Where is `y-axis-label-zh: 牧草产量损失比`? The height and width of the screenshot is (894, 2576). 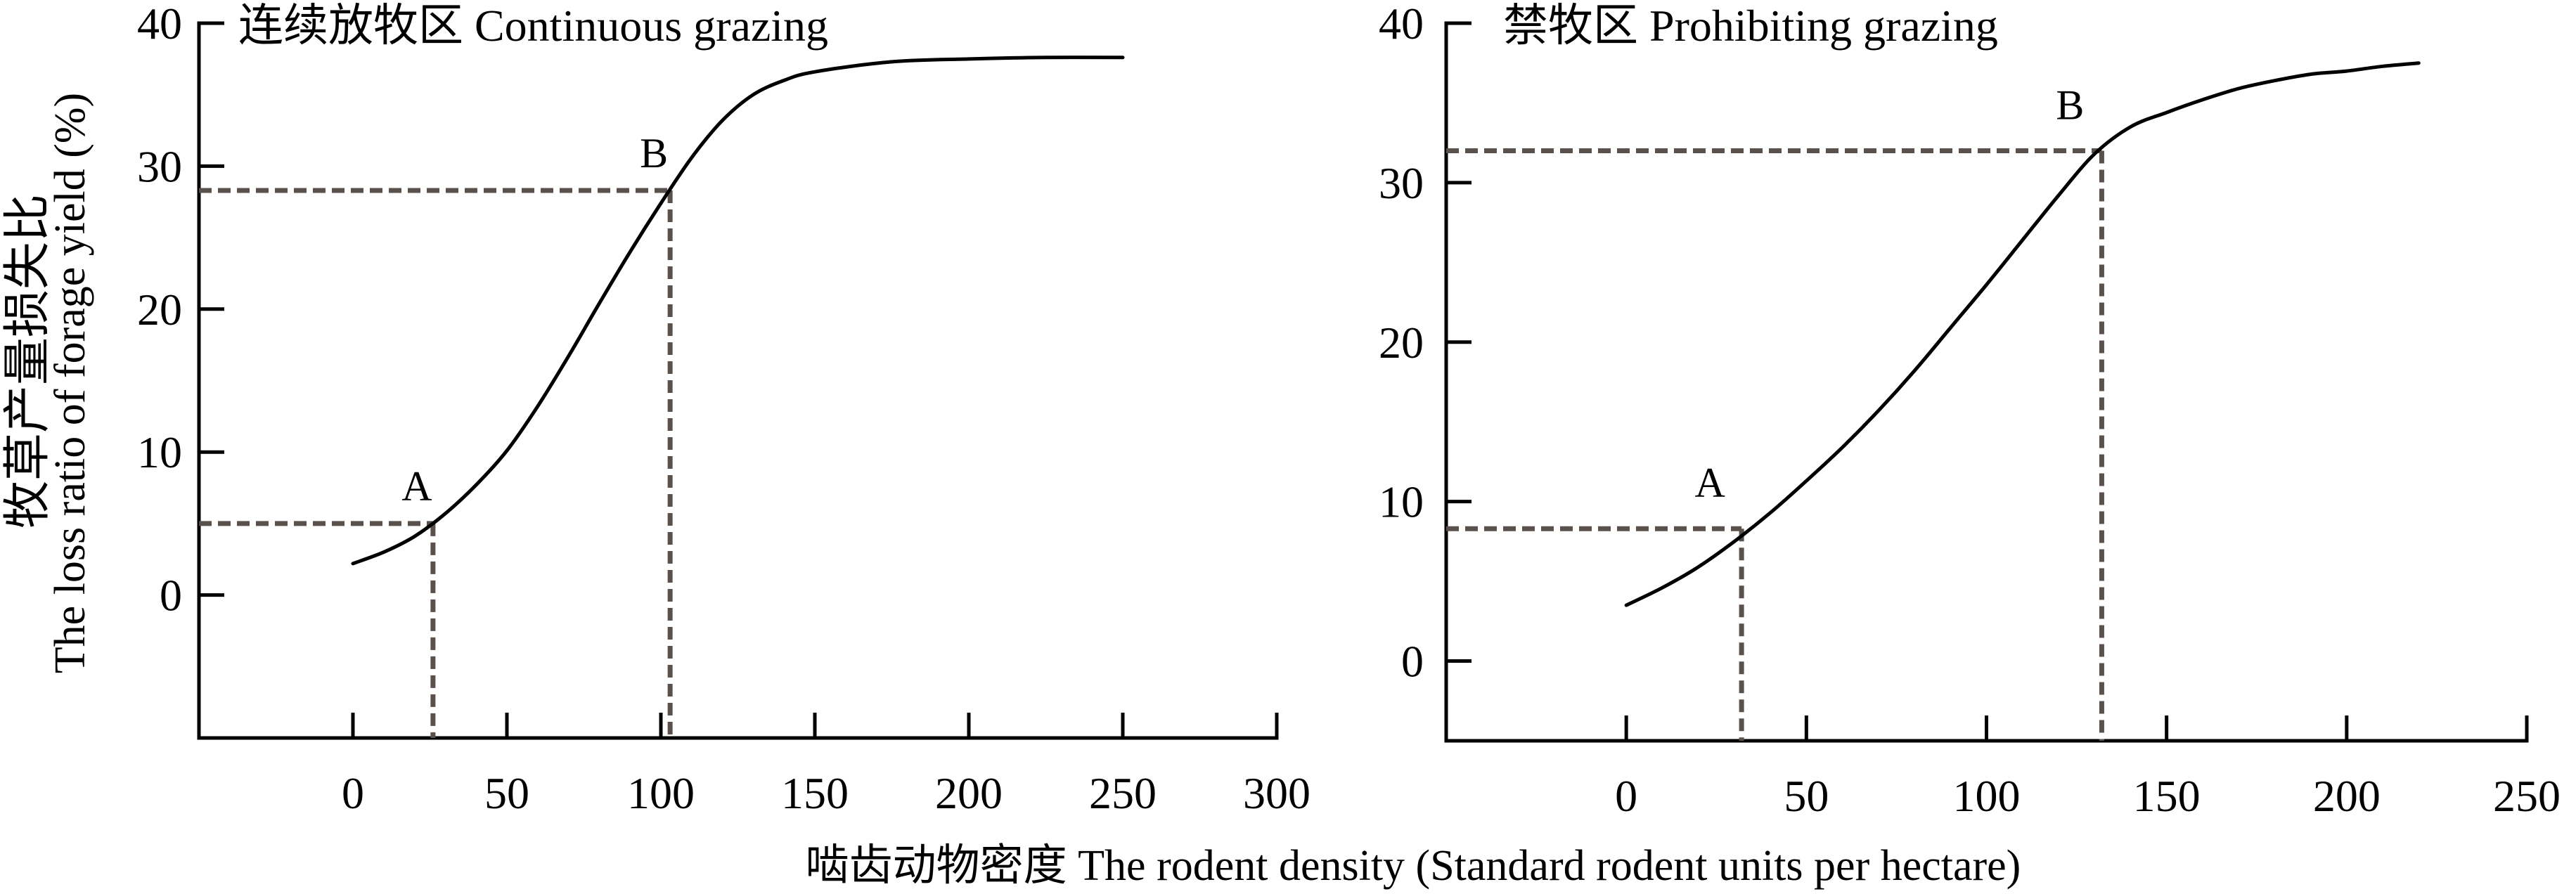
y-axis-label-zh: 牧草产量损失比 is located at coordinates (27, 361).